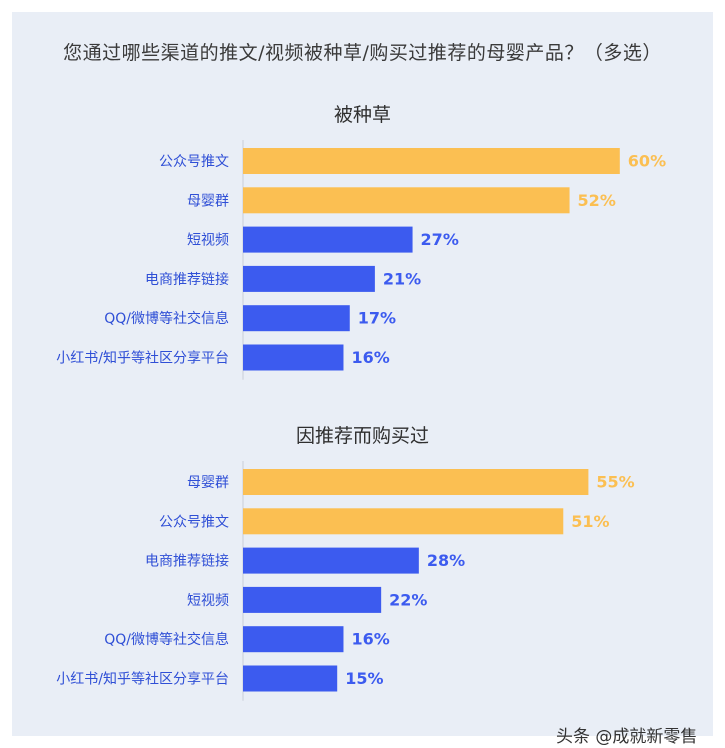  Describe the element at coordinates (647, 161) in the screenshot. I see `value-label: 60%` at that location.